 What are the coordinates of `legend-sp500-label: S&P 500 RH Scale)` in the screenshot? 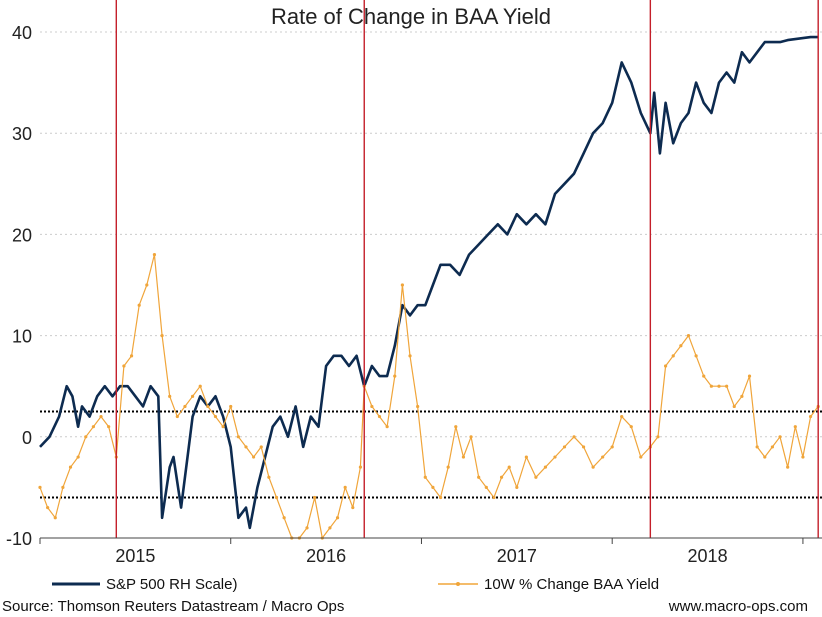 It's located at (171, 584).